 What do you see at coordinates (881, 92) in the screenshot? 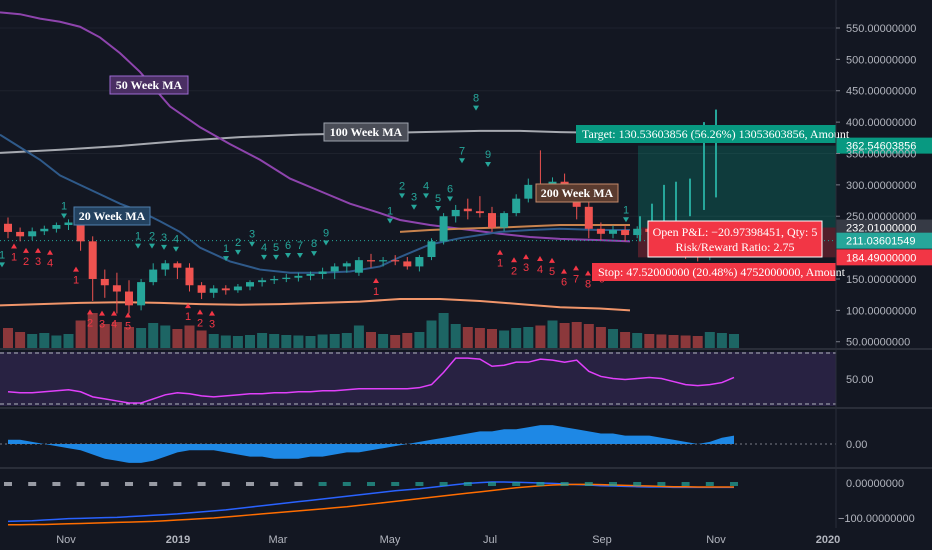
I see `price-tick-label: 450.00000000` at bounding box center [881, 92].